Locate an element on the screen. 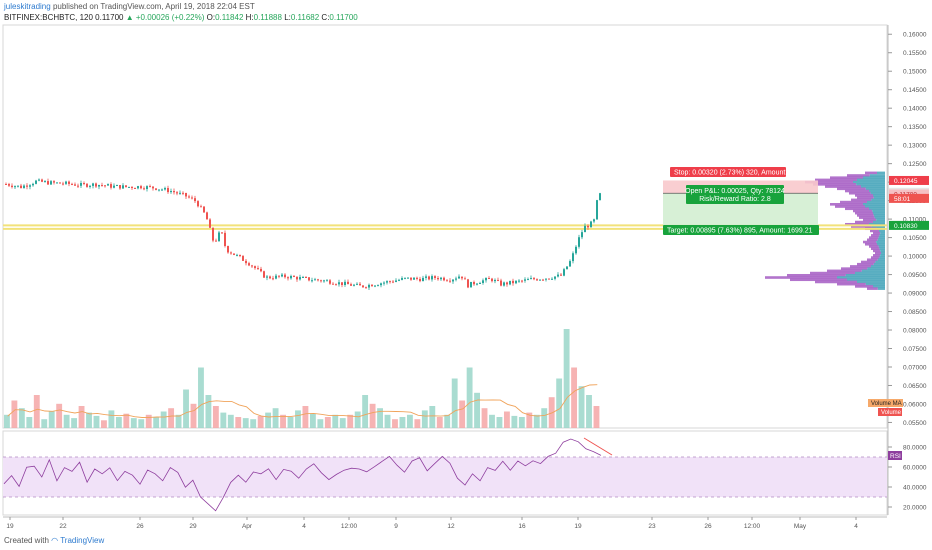 Image resolution: width=932 pixels, height=550 pixels. volume-tag-bg is located at coordinates (890, 412).